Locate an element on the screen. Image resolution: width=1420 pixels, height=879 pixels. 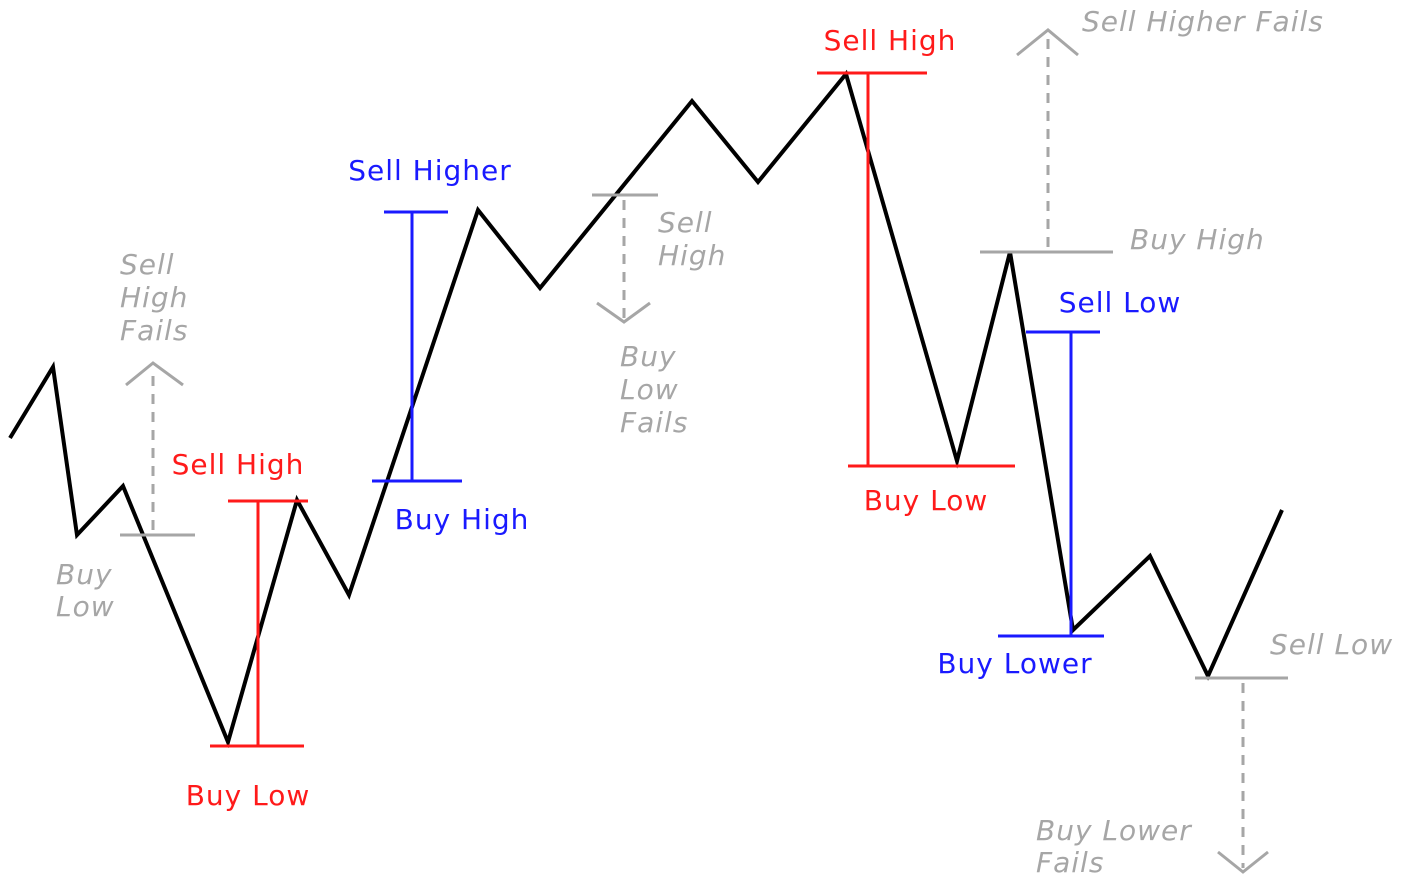
label: Sell Higher Fails is located at coordinates (1203, 21).